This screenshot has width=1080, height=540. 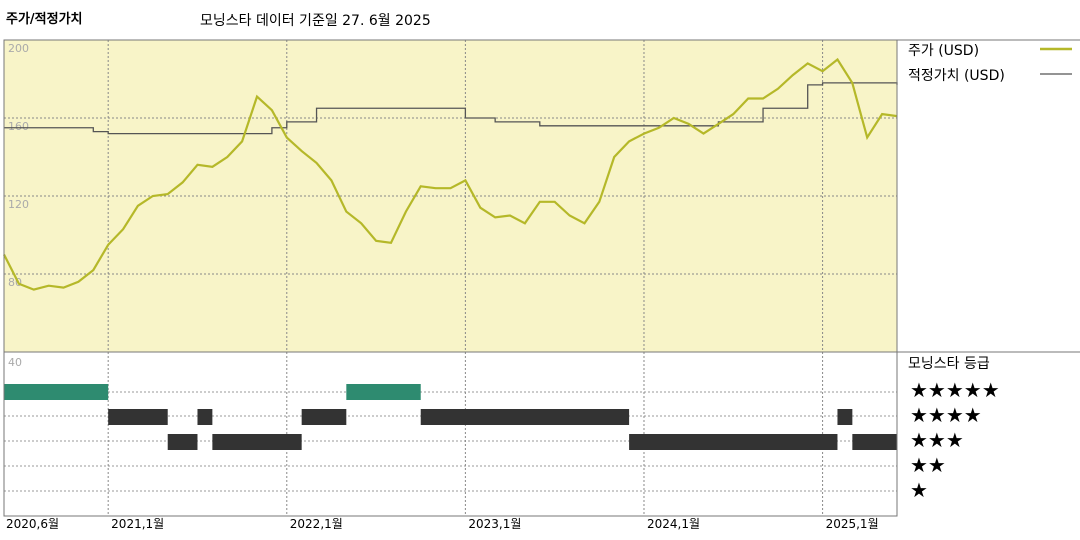 I want to click on legend-price-label: 주가 (USD), so click(x=943, y=51).